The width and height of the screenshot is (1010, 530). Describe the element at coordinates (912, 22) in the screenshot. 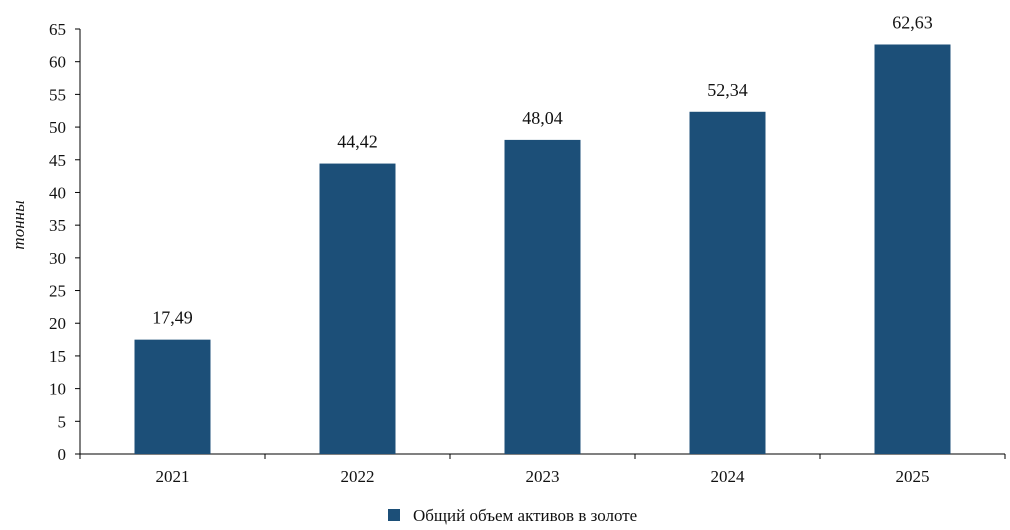

I see `data-label-2025: 62,63` at that location.